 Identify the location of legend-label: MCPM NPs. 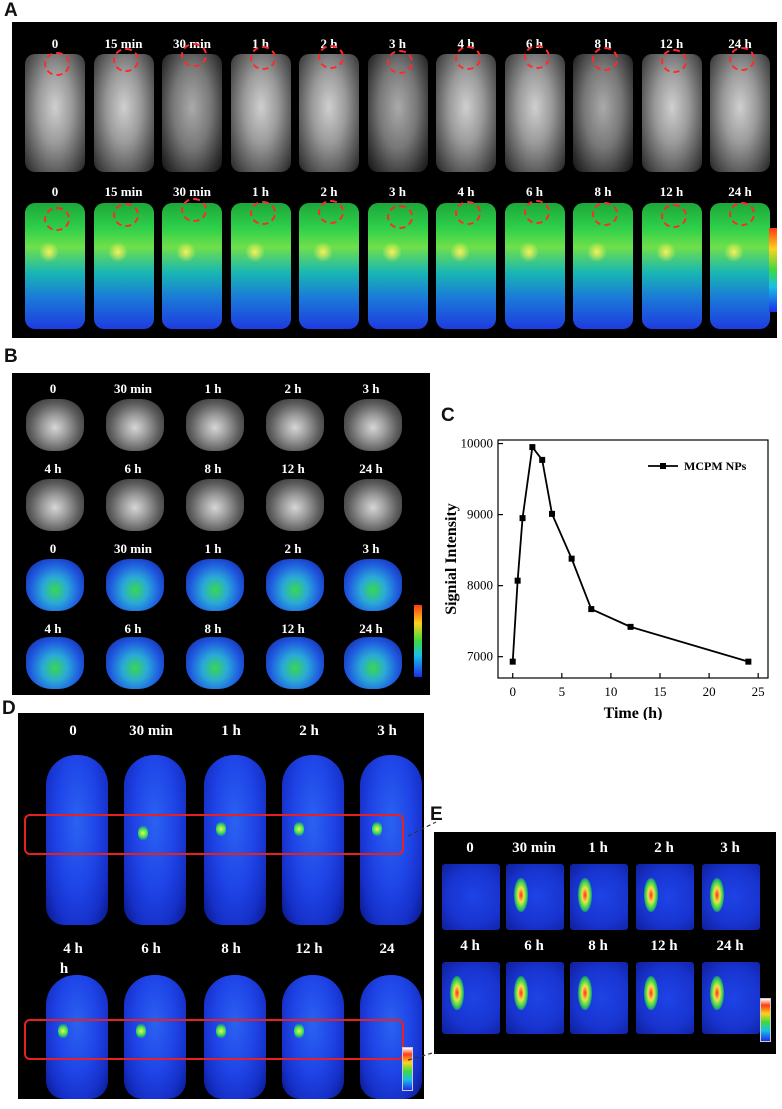
(715, 466).